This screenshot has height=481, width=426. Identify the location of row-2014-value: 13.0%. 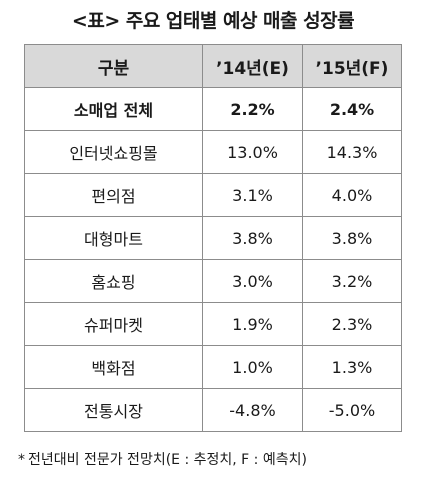
(252, 152).